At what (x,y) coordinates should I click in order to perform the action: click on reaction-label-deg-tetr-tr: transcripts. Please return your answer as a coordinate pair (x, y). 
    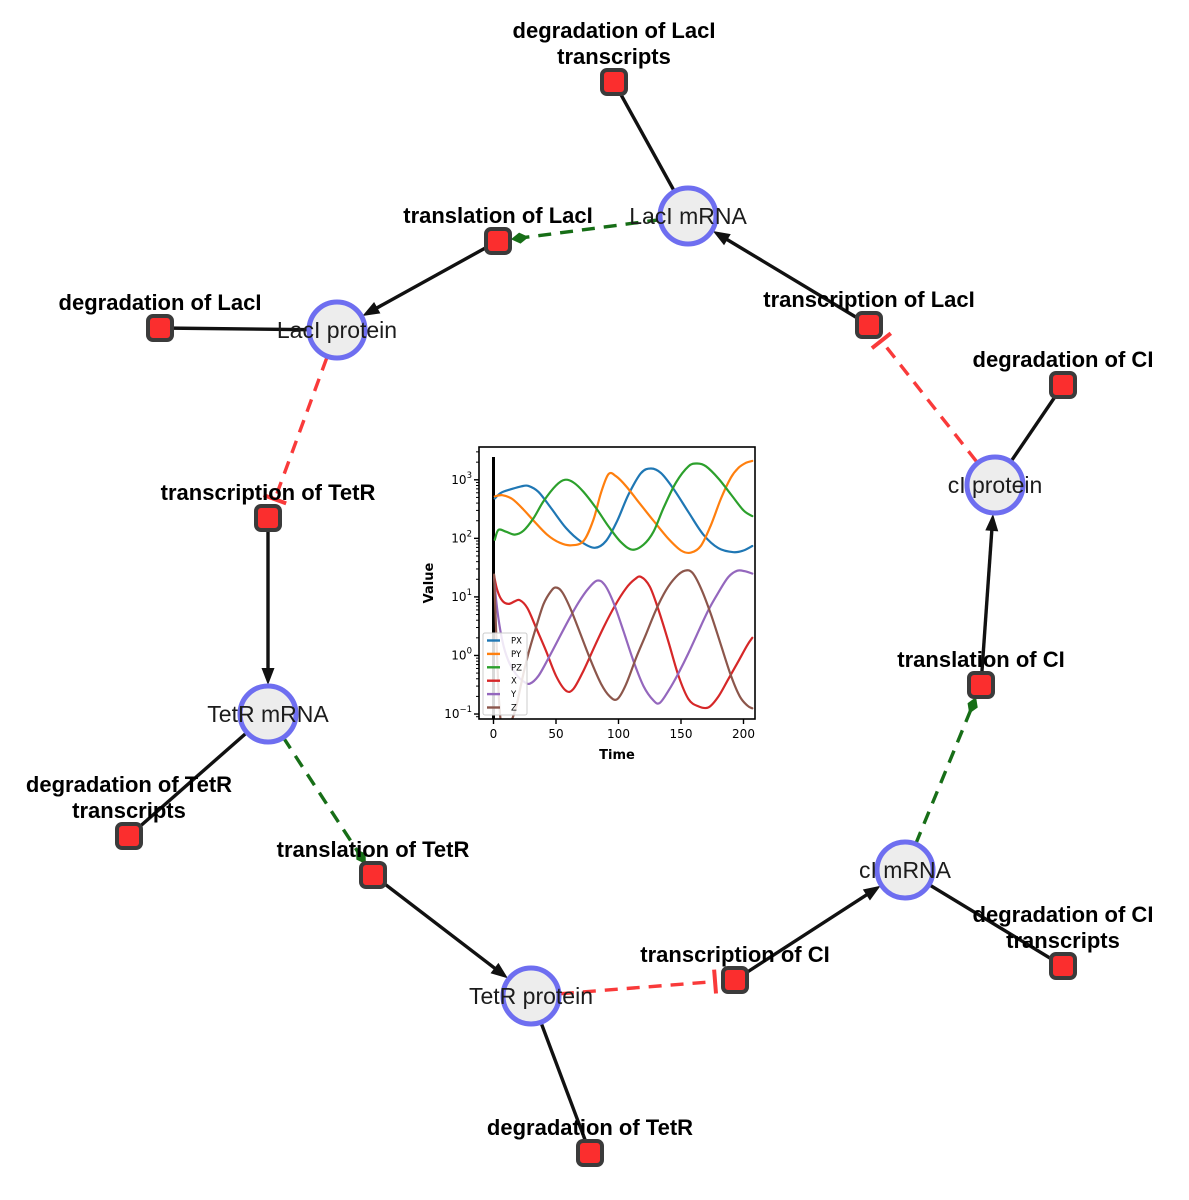
    Looking at the image, I should click on (129, 810).